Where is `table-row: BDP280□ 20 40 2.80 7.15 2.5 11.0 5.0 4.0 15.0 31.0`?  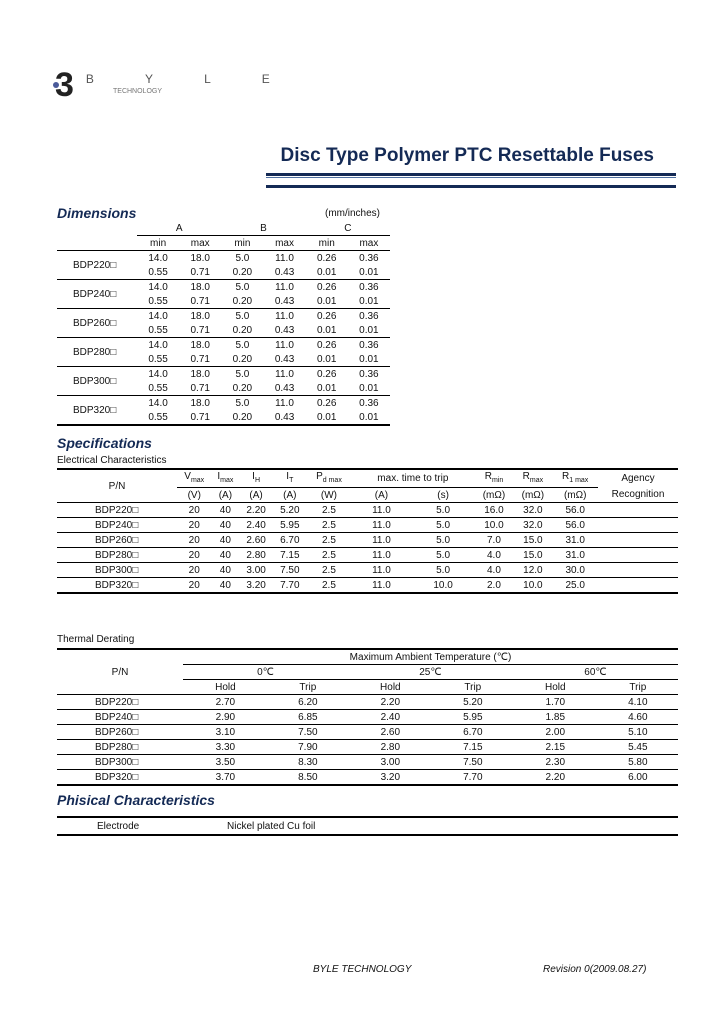
table-row: BDP280□ 20 40 2.80 7.15 2.5 11.0 5.0 4.0 15.0 31.0 is located at coordinates (367, 555).